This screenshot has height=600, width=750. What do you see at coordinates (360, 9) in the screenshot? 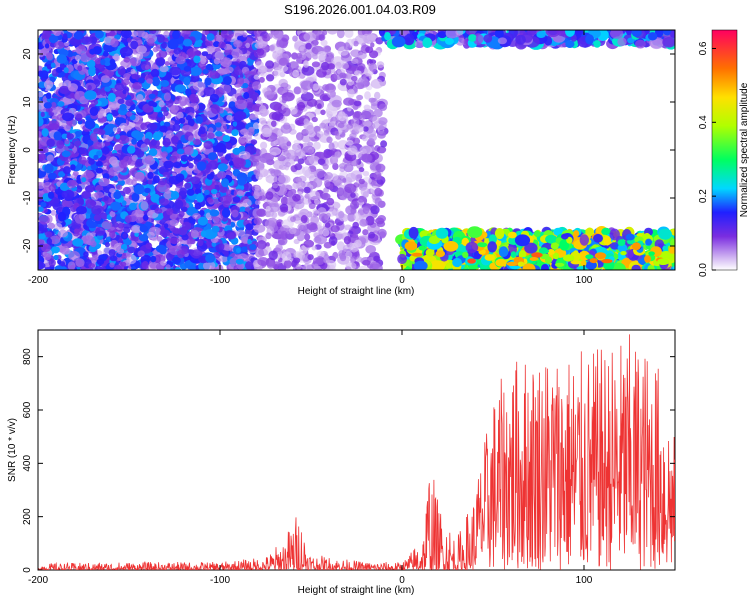
I see `figure-title: S196.2026.001.04.03.R09` at bounding box center [360, 9].